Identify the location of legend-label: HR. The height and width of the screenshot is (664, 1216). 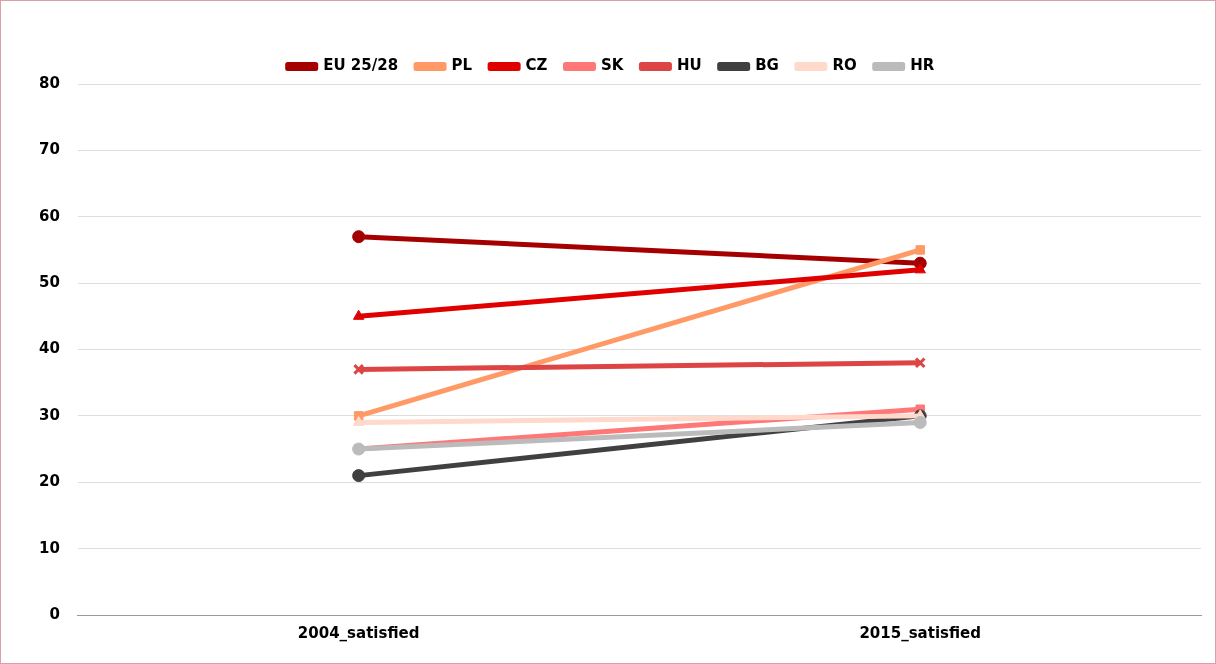
(922, 65).